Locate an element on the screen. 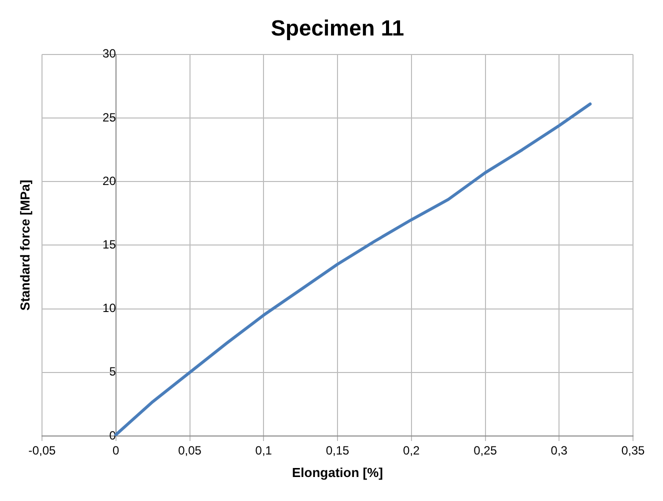  chart-title: Specimen 11 is located at coordinates (337, 27).